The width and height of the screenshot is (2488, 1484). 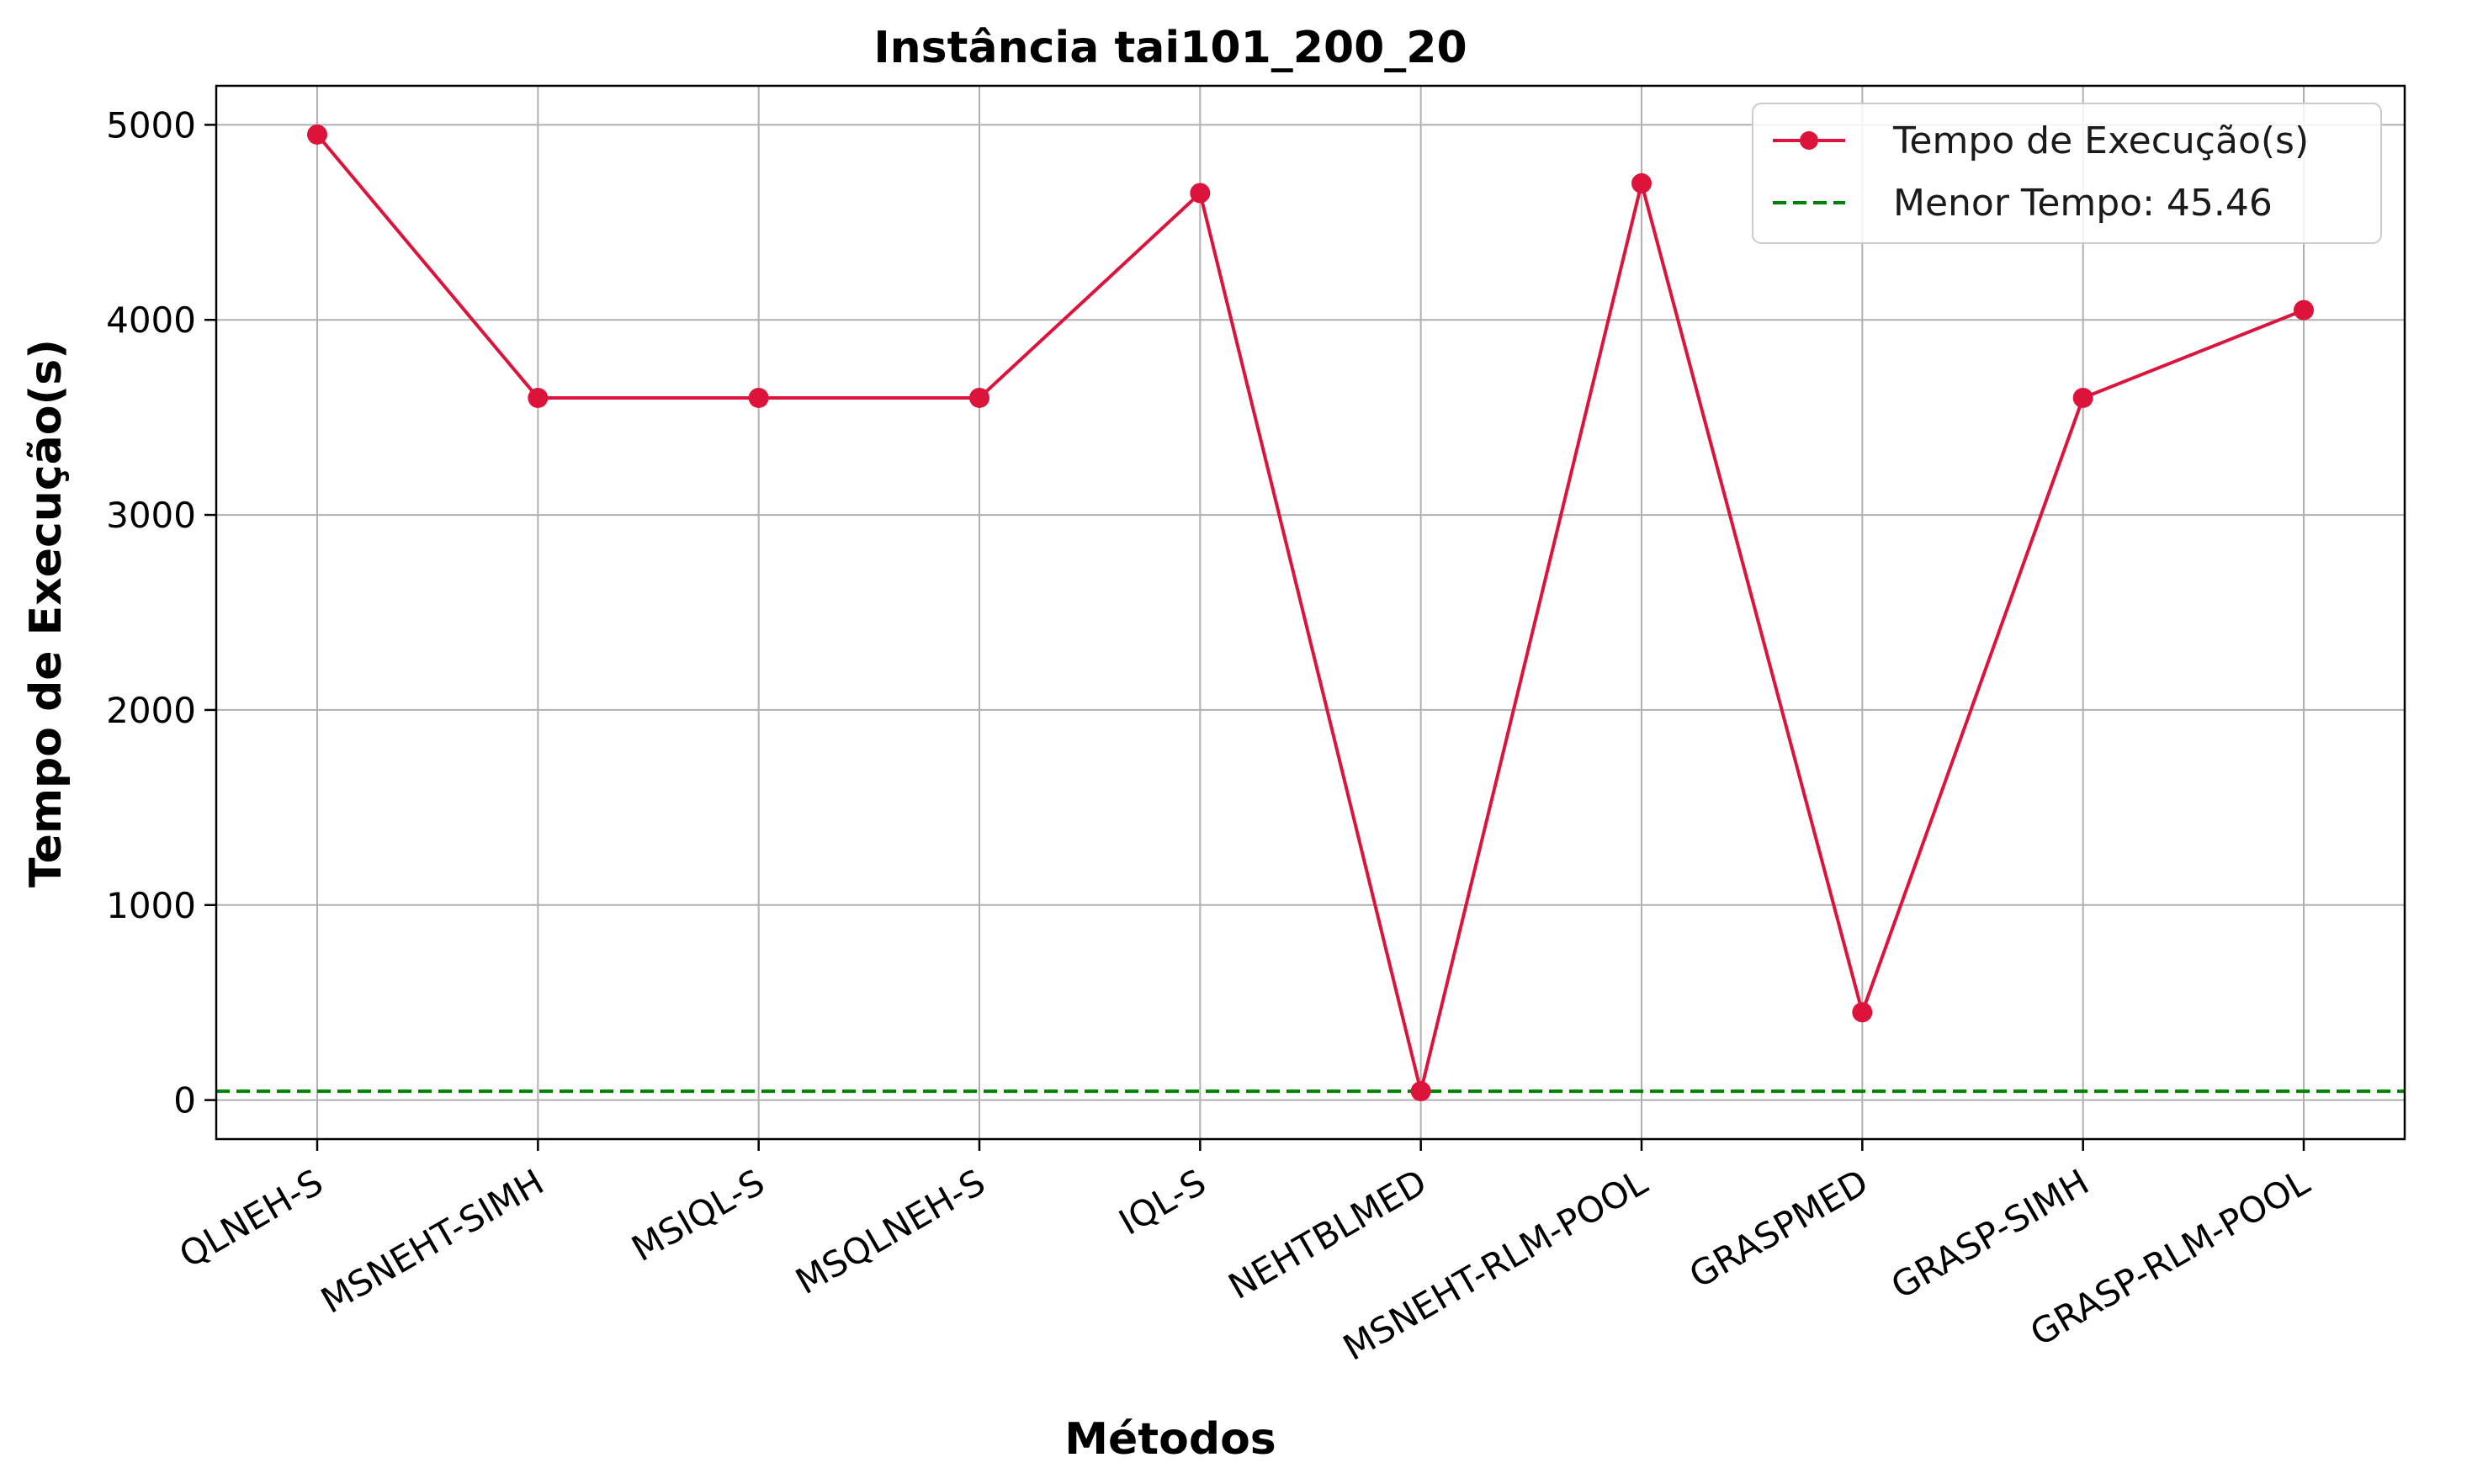 I want to click on legend-reference-label: Menor Tempo: 45.46, so click(x=2083, y=203).